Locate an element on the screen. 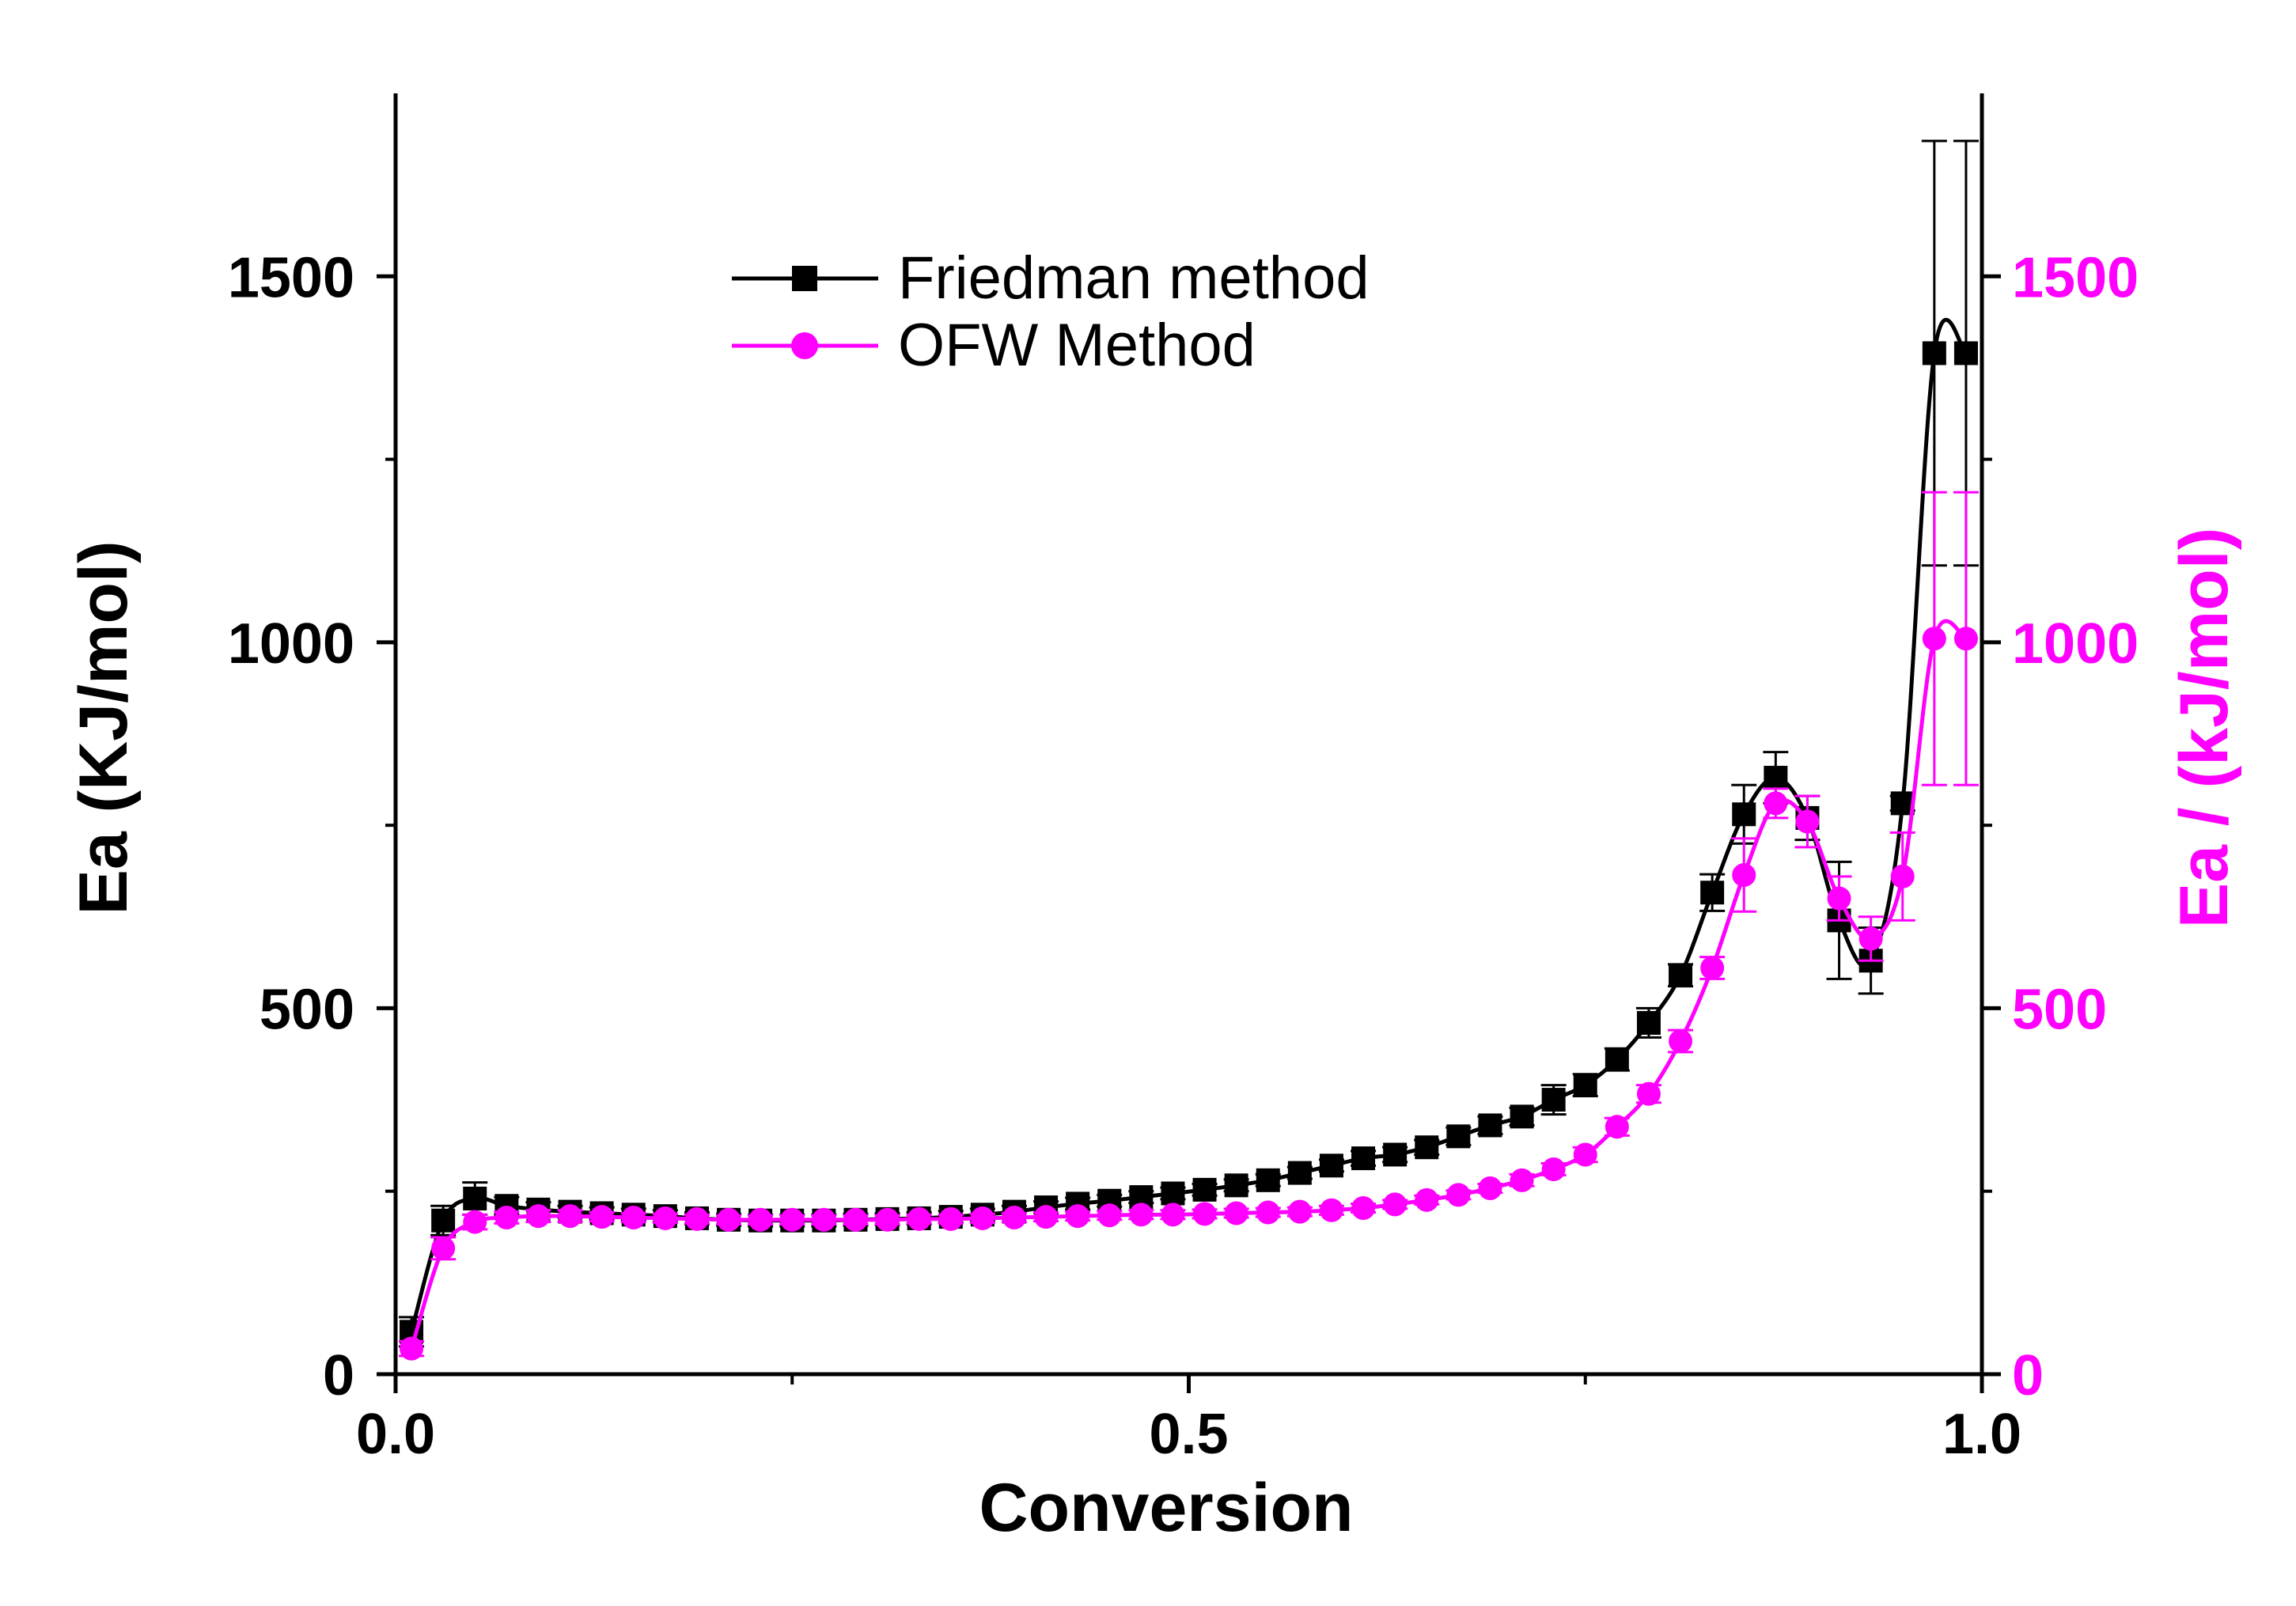  legend: Friedman method OFW Method is located at coordinates (1051, 311).